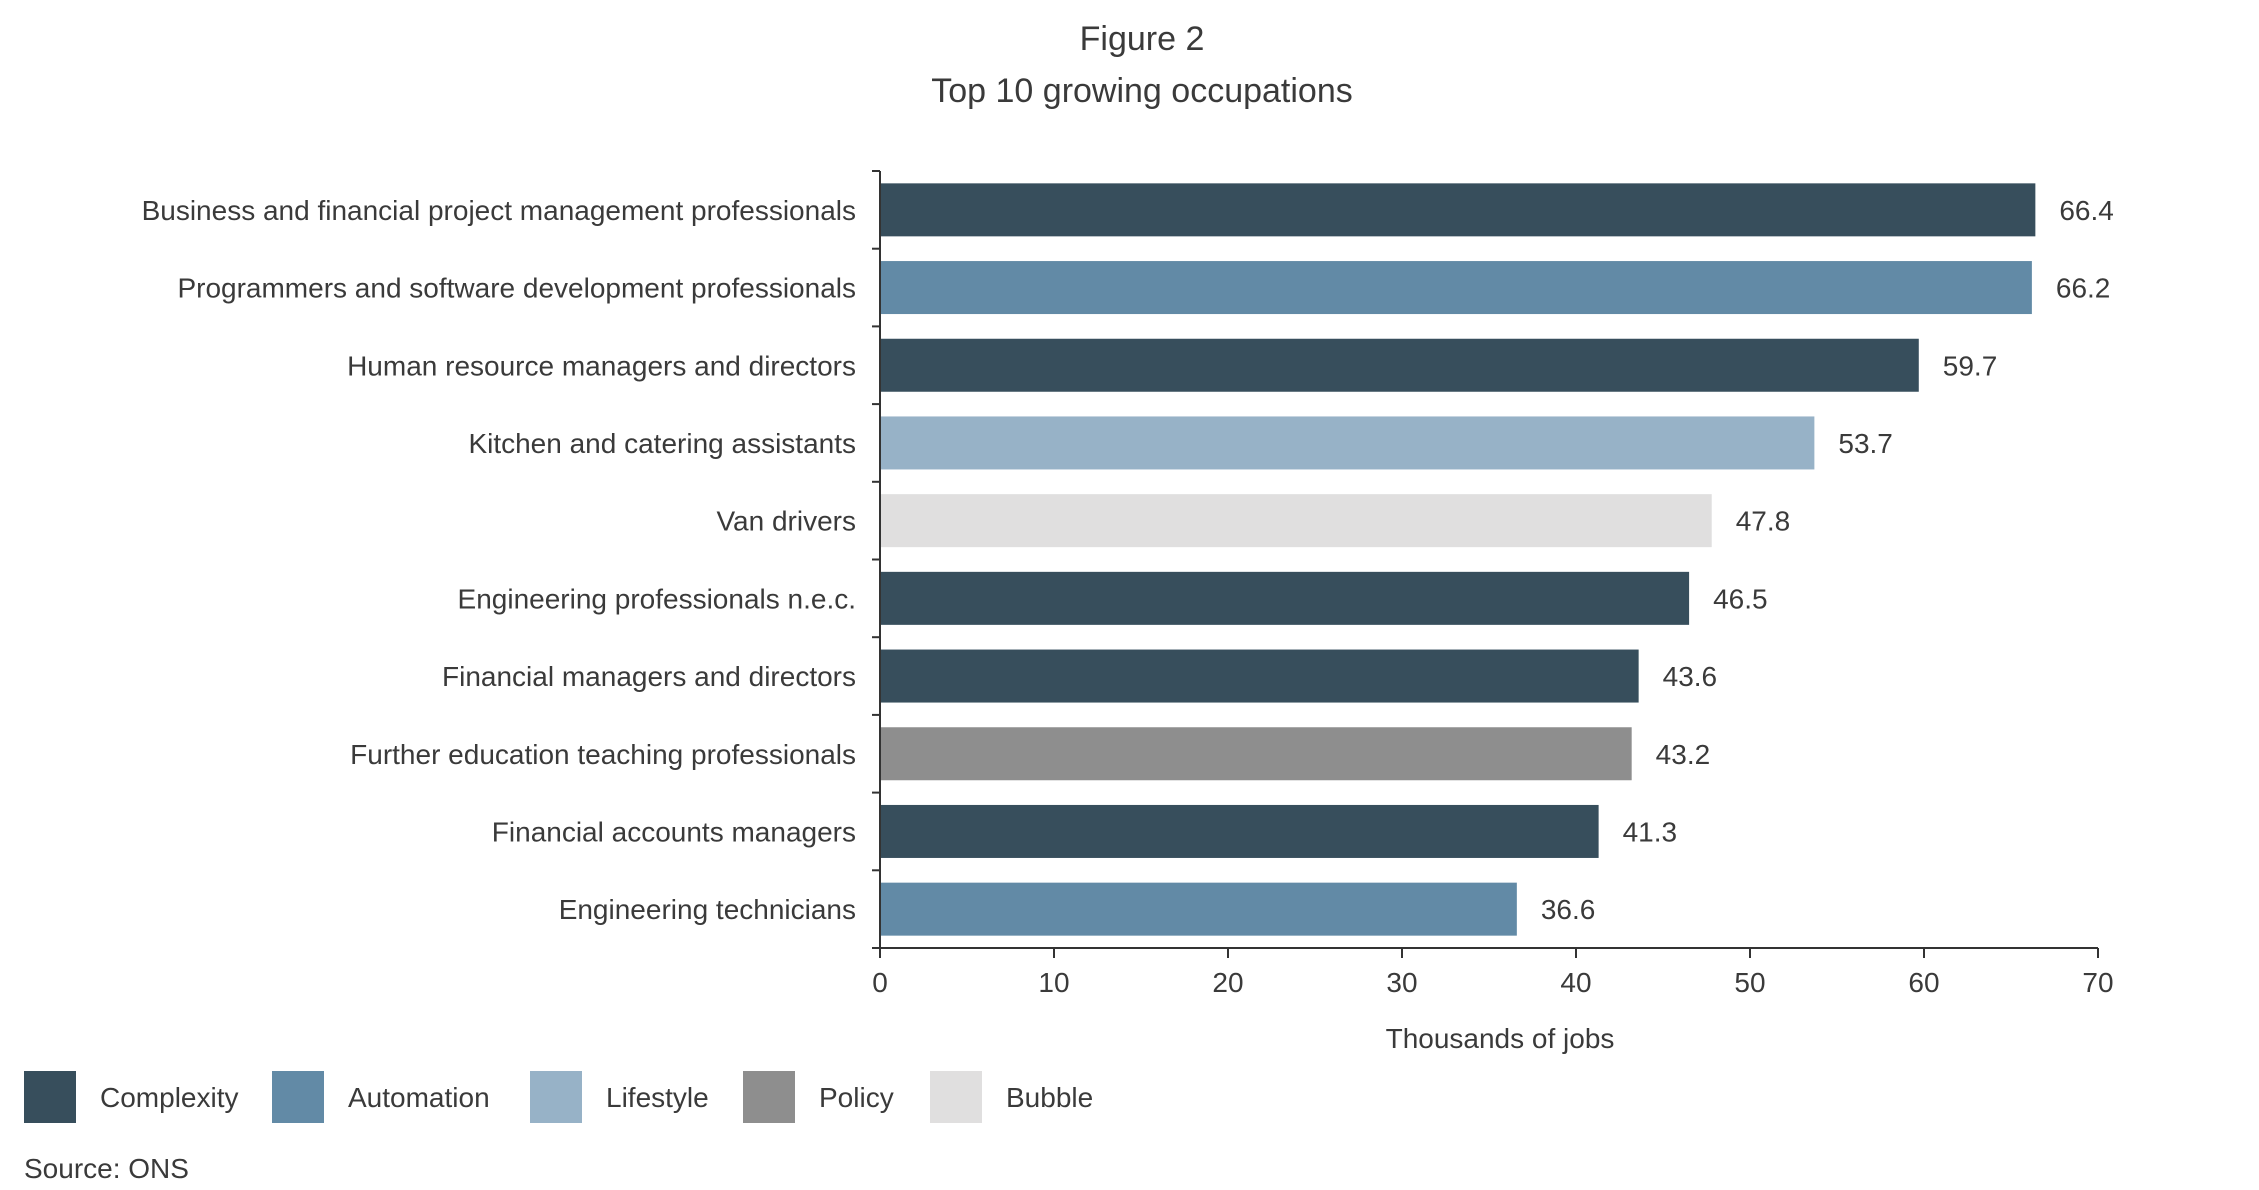 This screenshot has height=1190, width=2259. Describe the element at coordinates (601, 365) in the screenshot. I see `category-label: Human resource managers and directors` at that location.